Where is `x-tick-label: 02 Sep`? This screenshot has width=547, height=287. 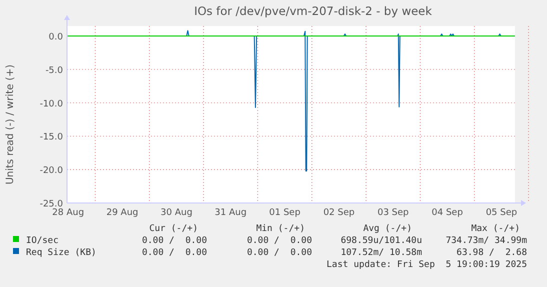 x-tick-label: 02 Sep is located at coordinates (339, 213).